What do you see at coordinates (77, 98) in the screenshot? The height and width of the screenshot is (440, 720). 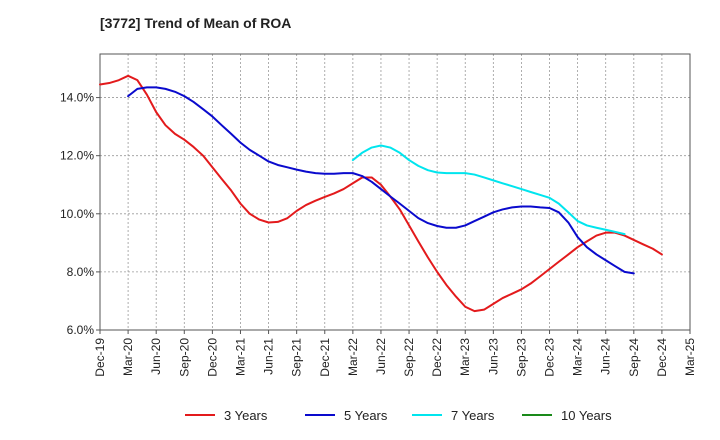 I see `y-tick-label: 14.0%` at bounding box center [77, 98].